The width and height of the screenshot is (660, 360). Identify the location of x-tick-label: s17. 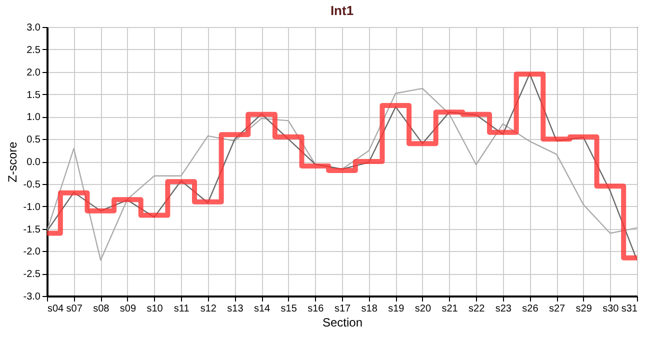
(342, 309).